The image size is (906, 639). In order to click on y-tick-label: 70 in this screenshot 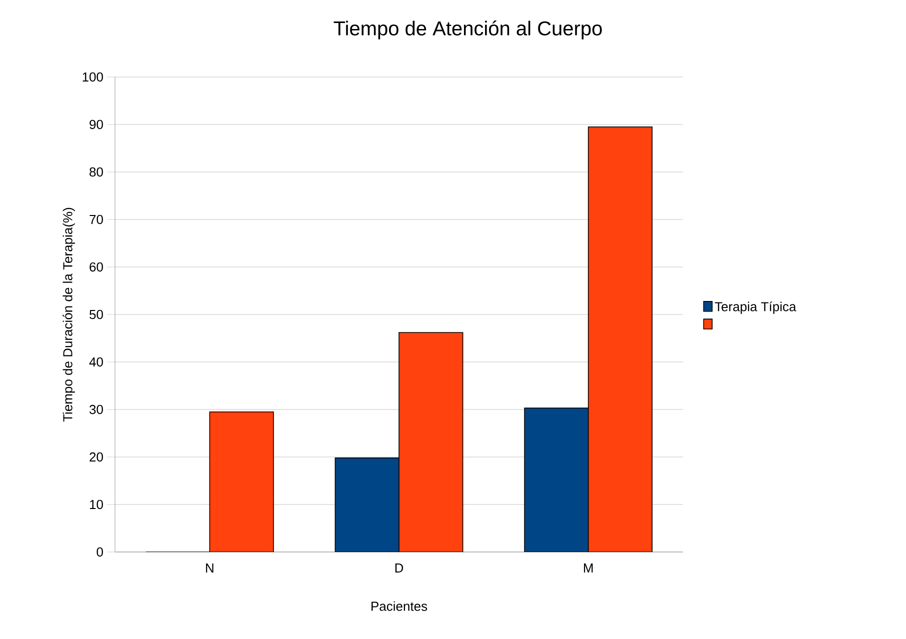, I will do `click(96, 219)`.